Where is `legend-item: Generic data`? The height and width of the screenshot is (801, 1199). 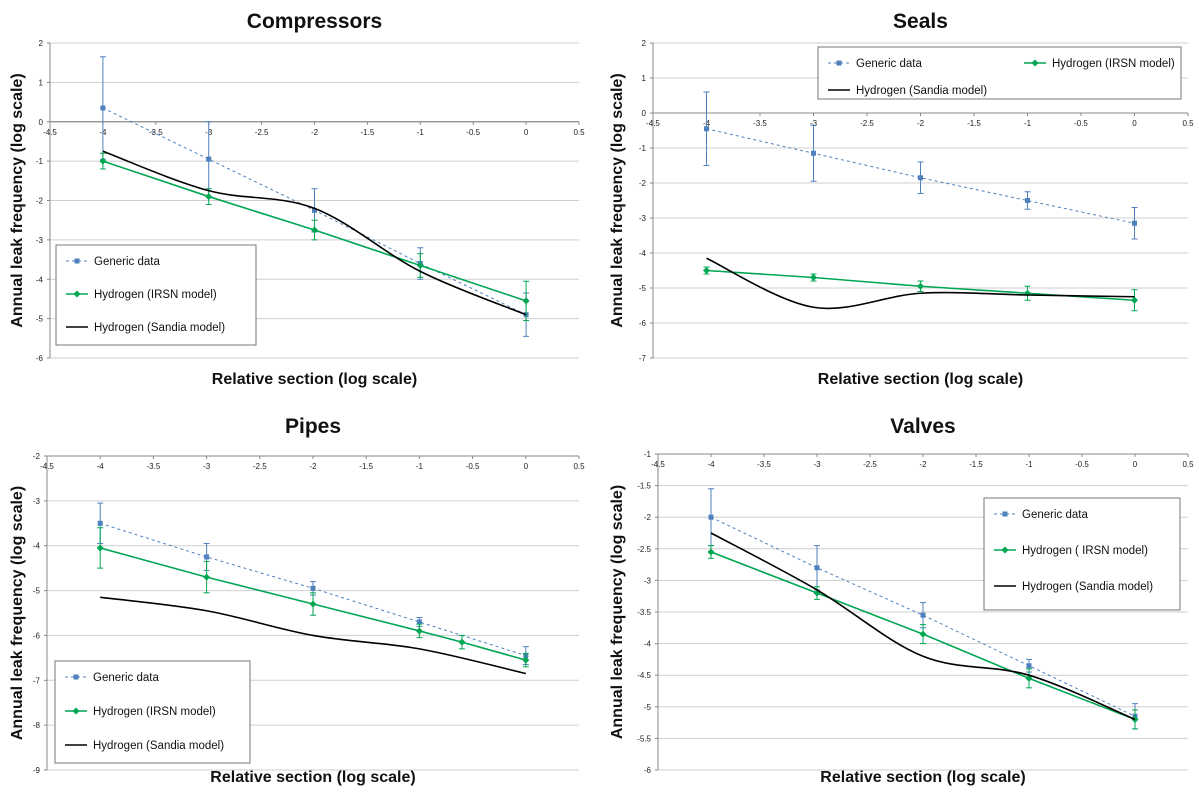 legend-item: Generic data is located at coordinates (875, 64).